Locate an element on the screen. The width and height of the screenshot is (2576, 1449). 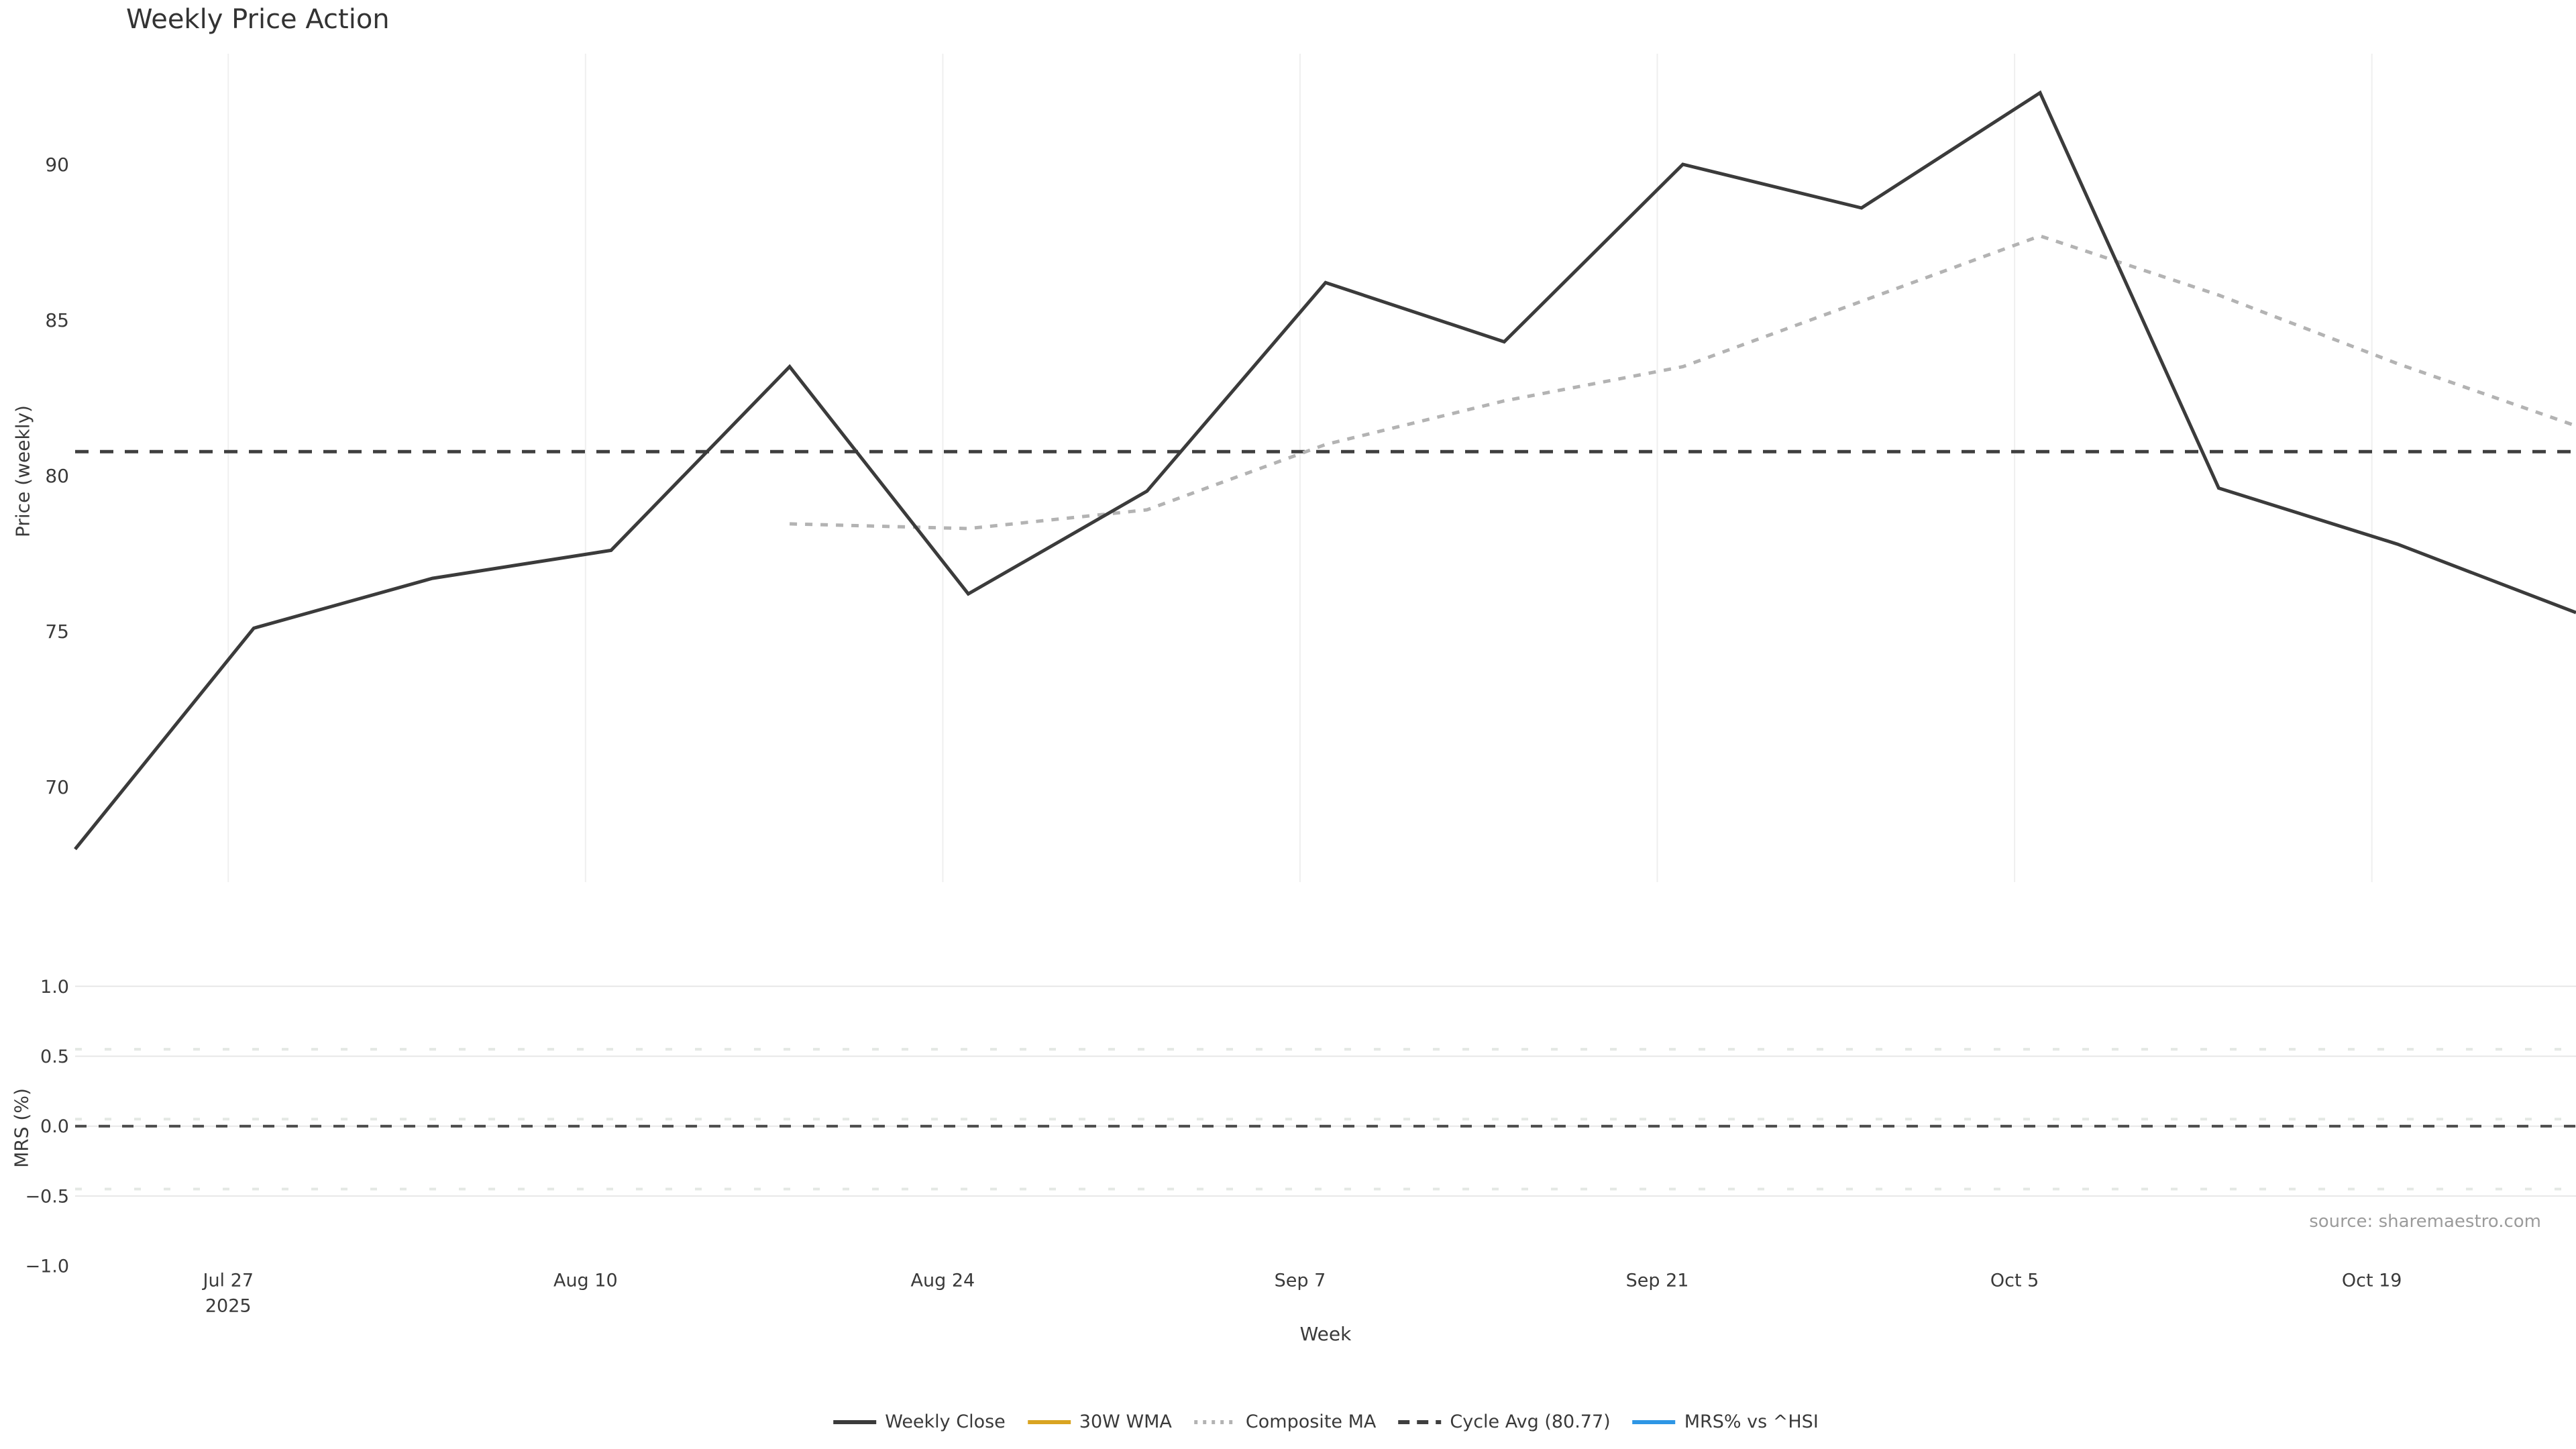
price-ytick-label: 90 is located at coordinates (57, 165).